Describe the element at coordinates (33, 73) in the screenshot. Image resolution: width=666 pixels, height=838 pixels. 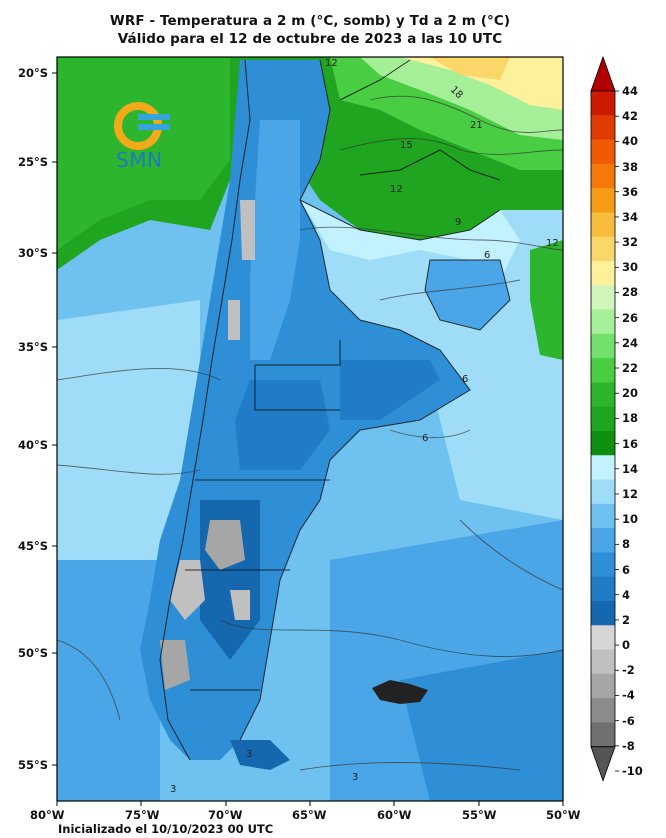
I see `lat-label: 20°S` at that location.